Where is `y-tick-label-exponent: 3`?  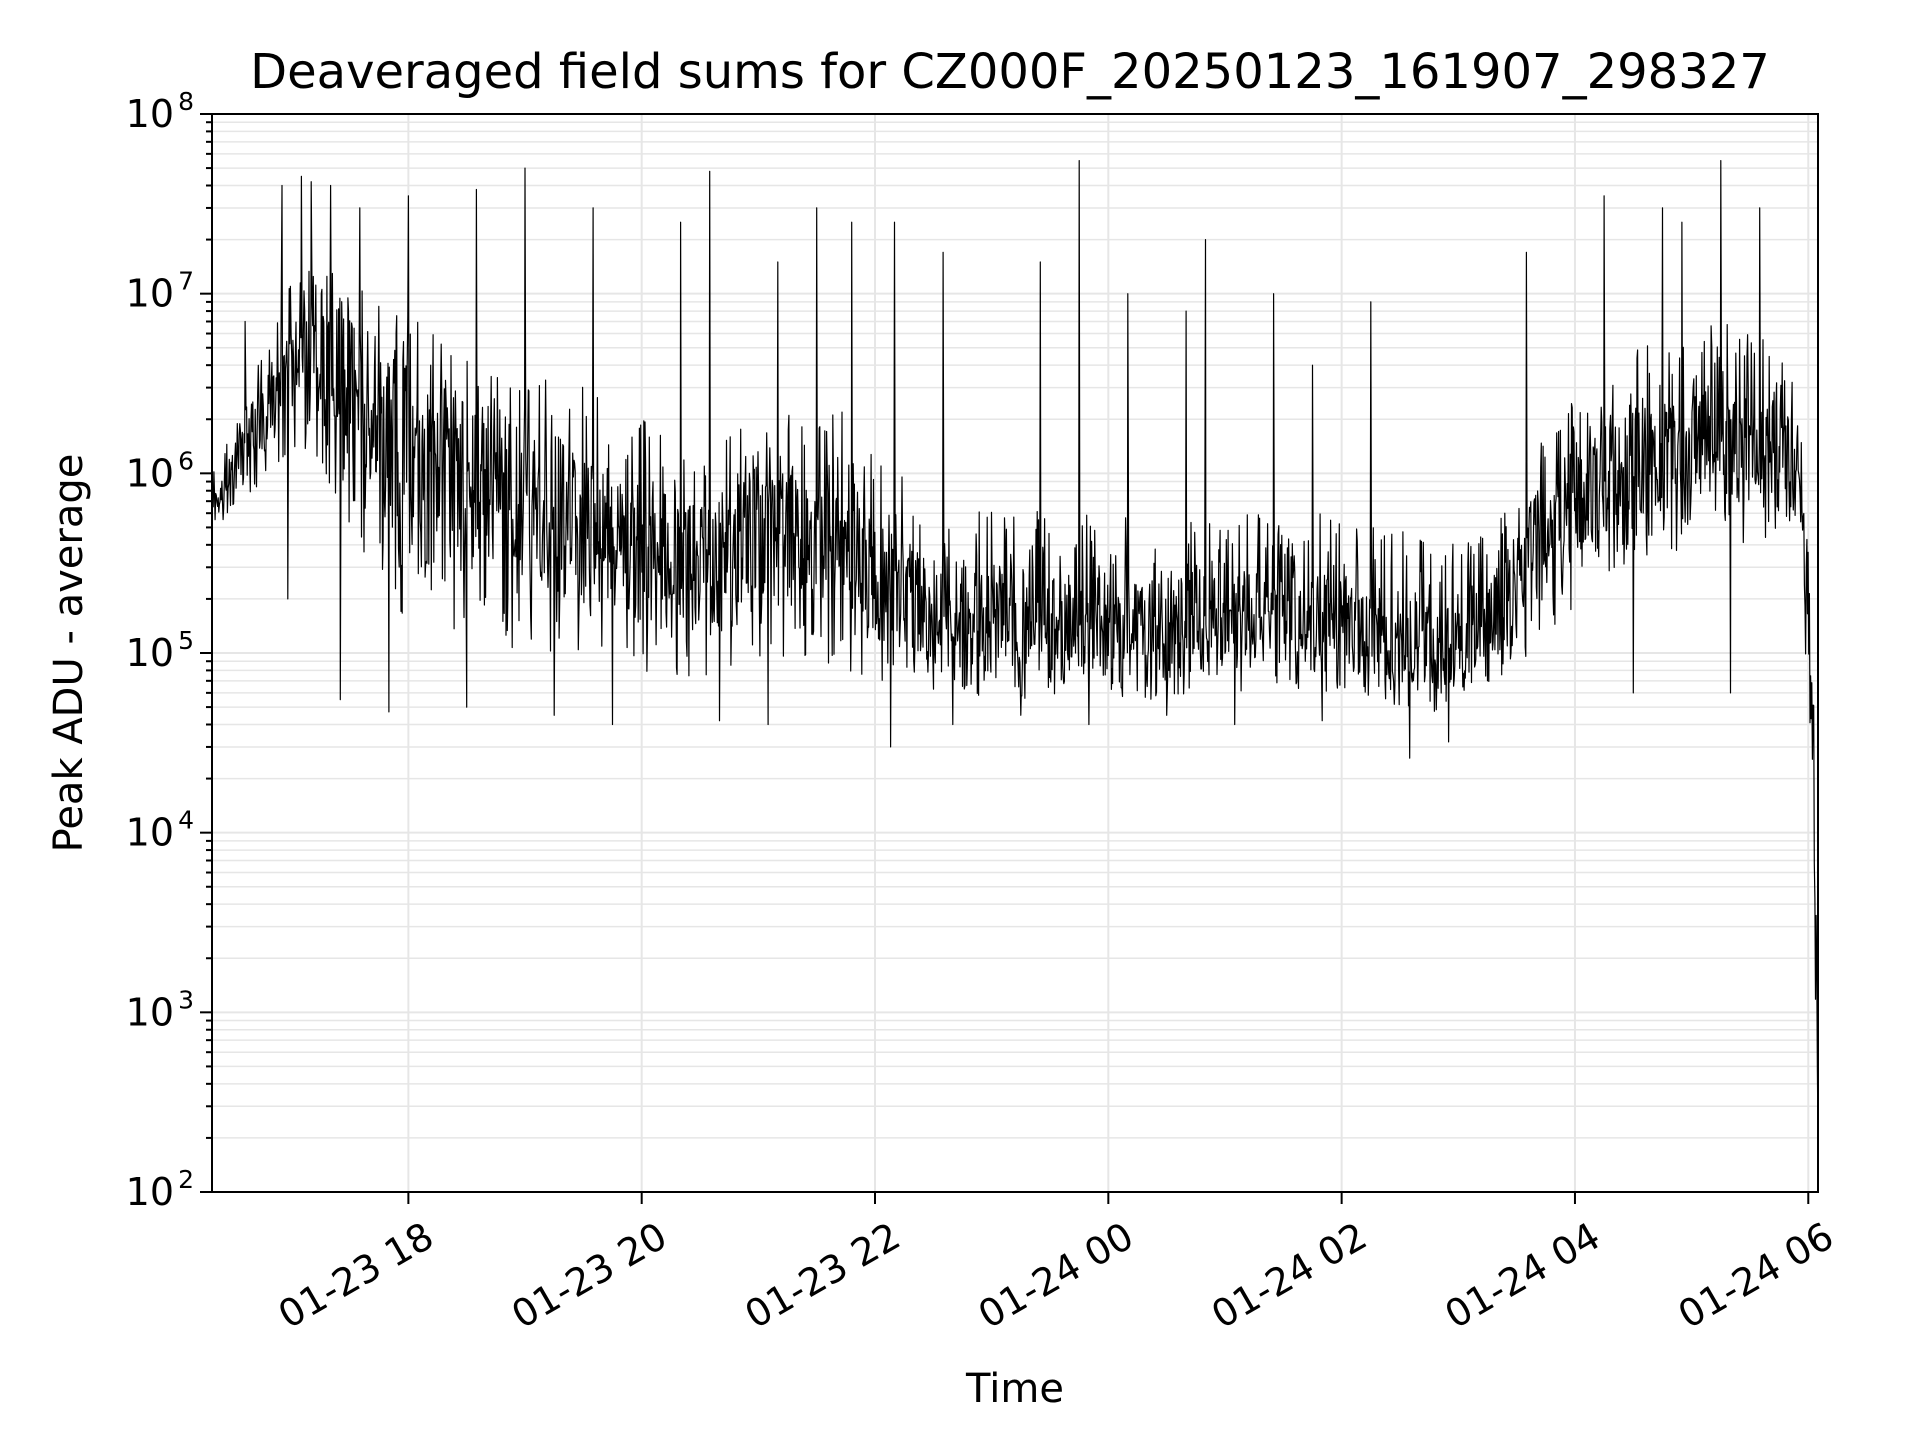
y-tick-label-exponent: 3 is located at coordinates (186, 999).